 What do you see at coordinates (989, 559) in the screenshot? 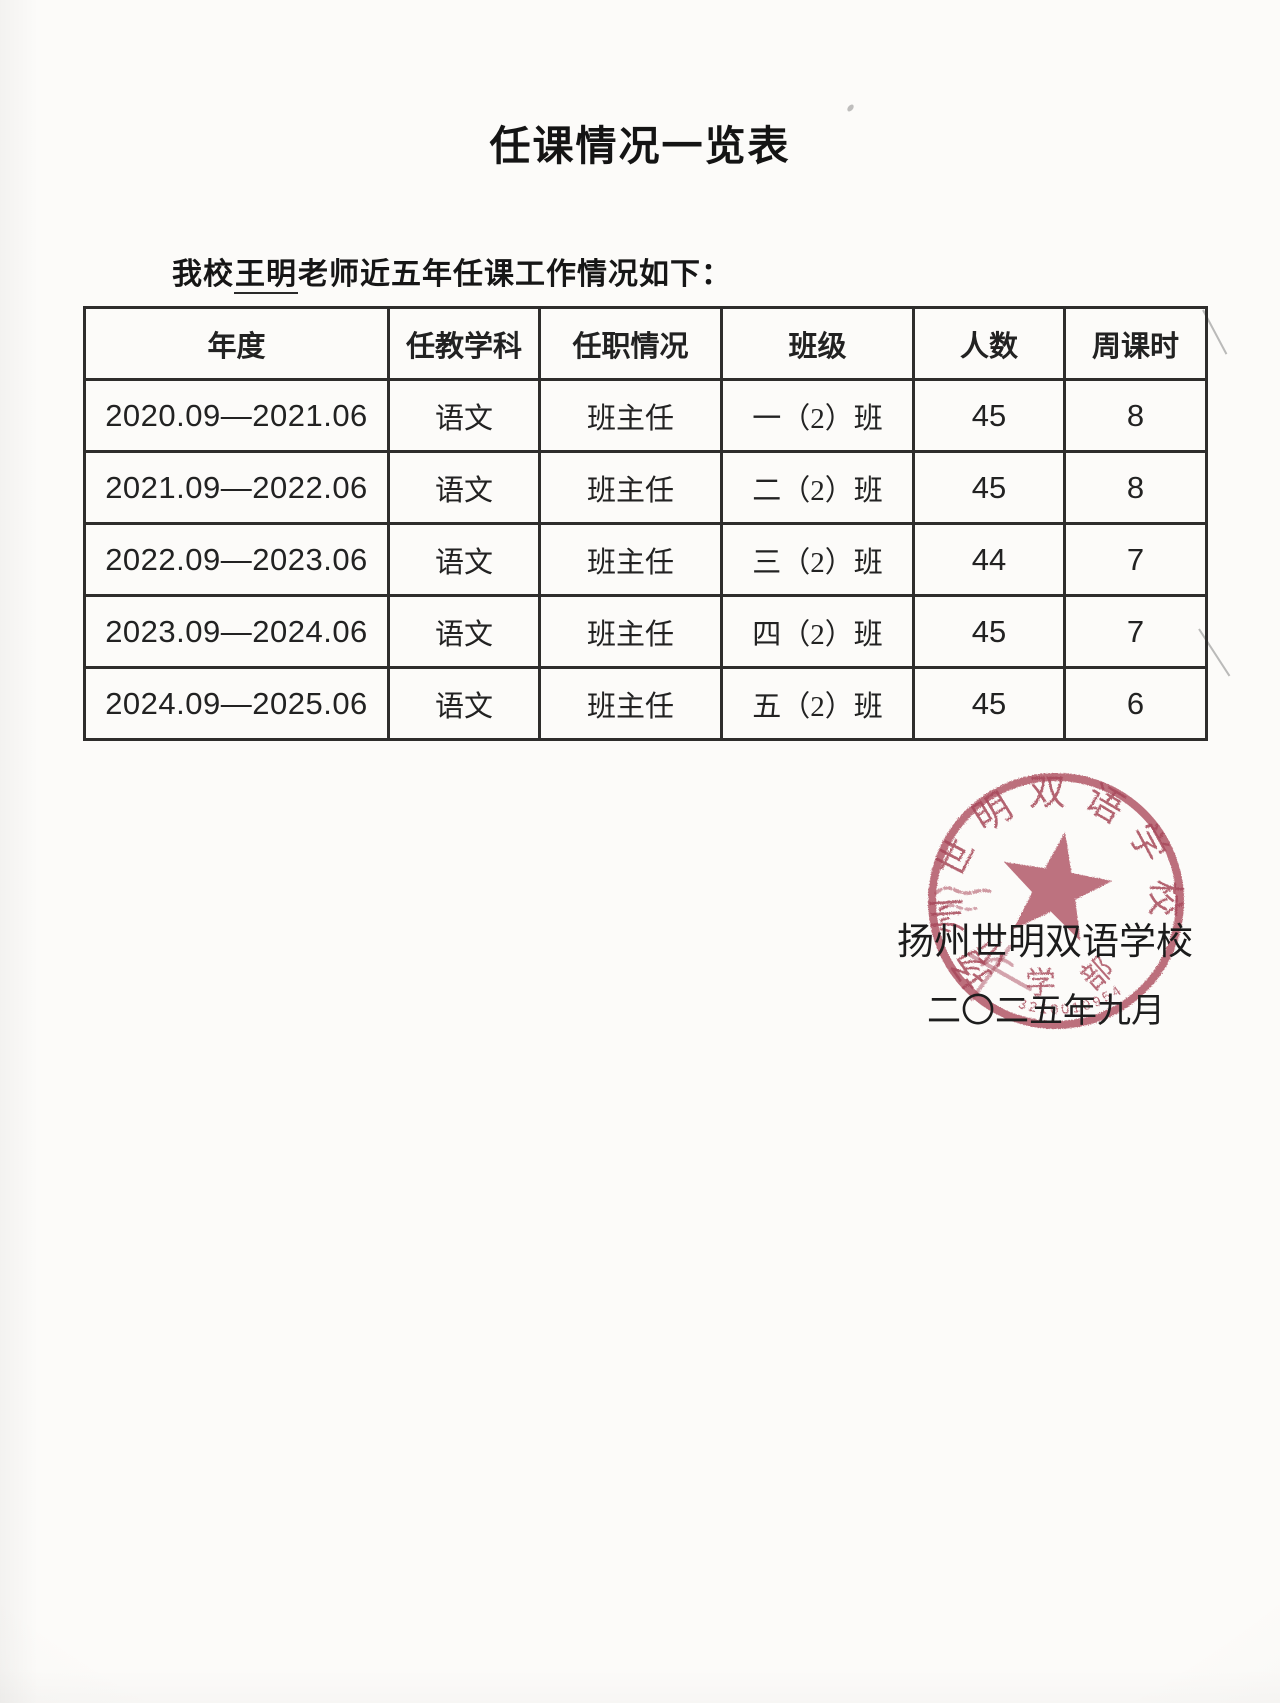
I see `cell-students: 44` at bounding box center [989, 559].